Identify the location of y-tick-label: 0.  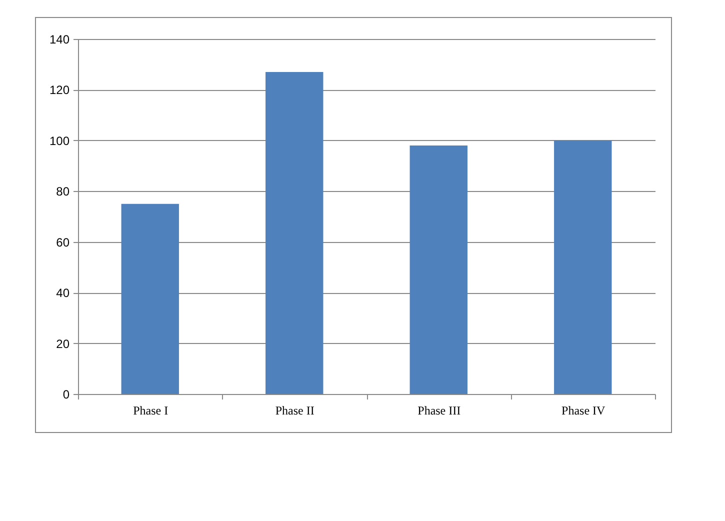
(66, 395).